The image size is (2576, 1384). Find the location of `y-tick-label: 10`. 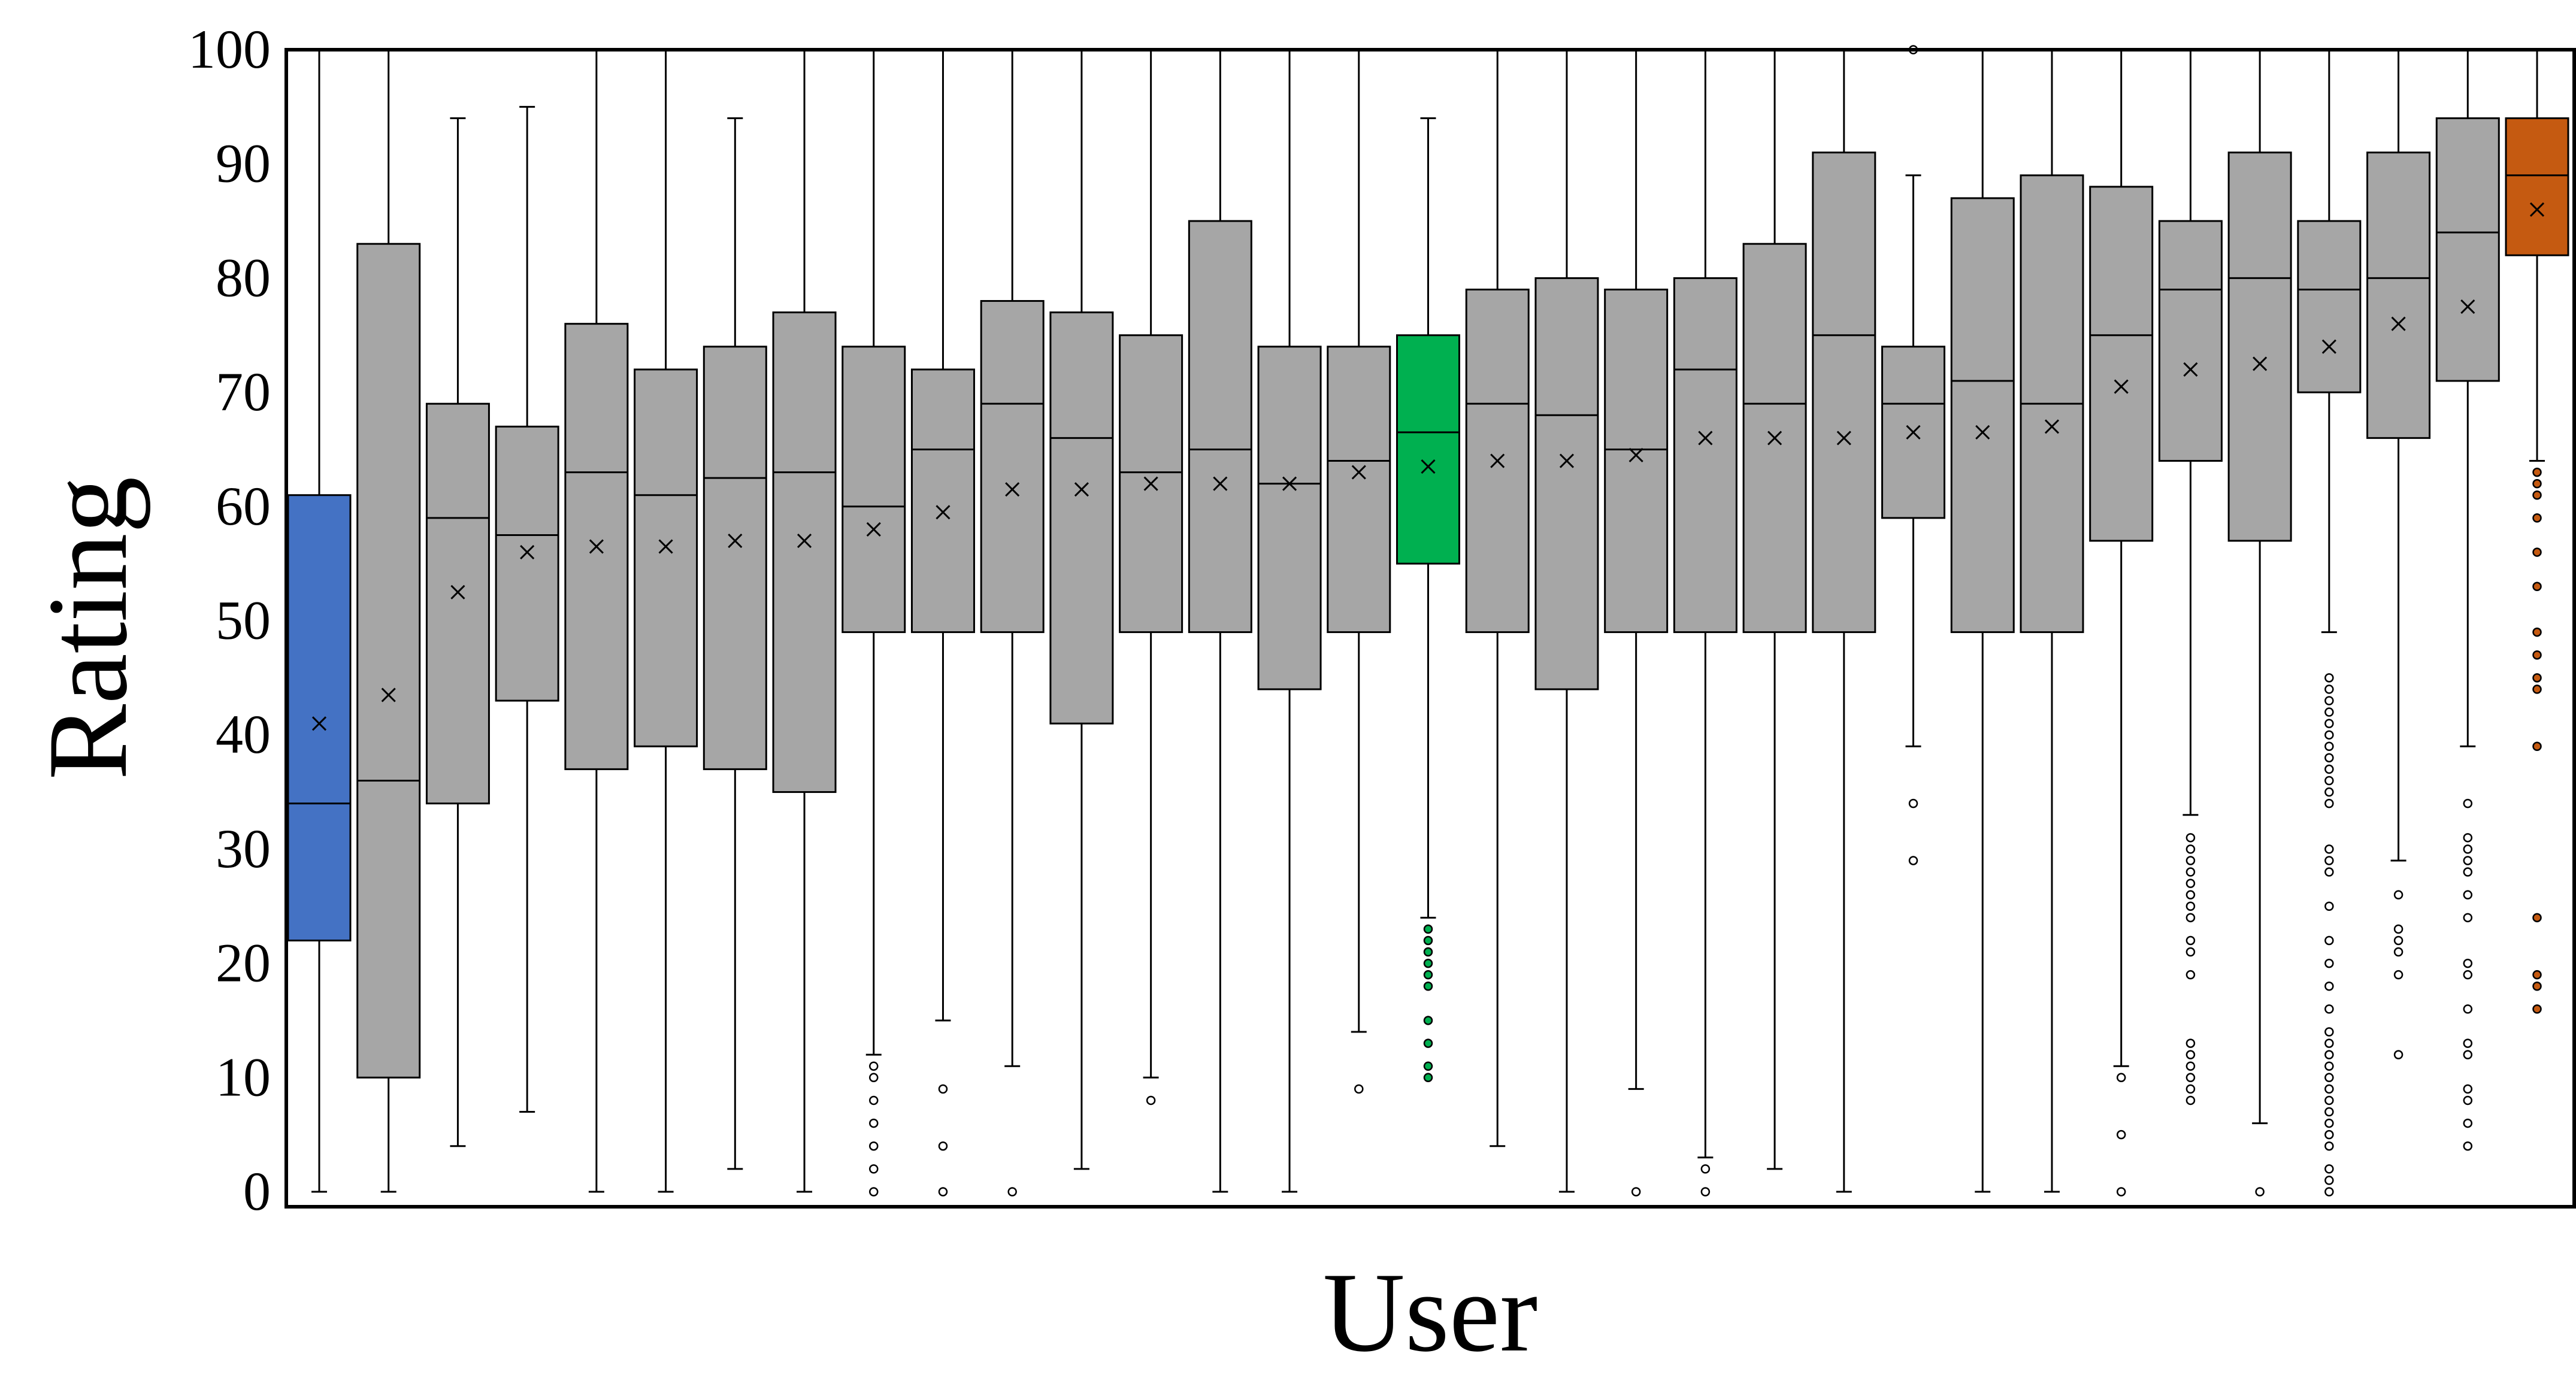

y-tick-label: 10 is located at coordinates (243, 1076).